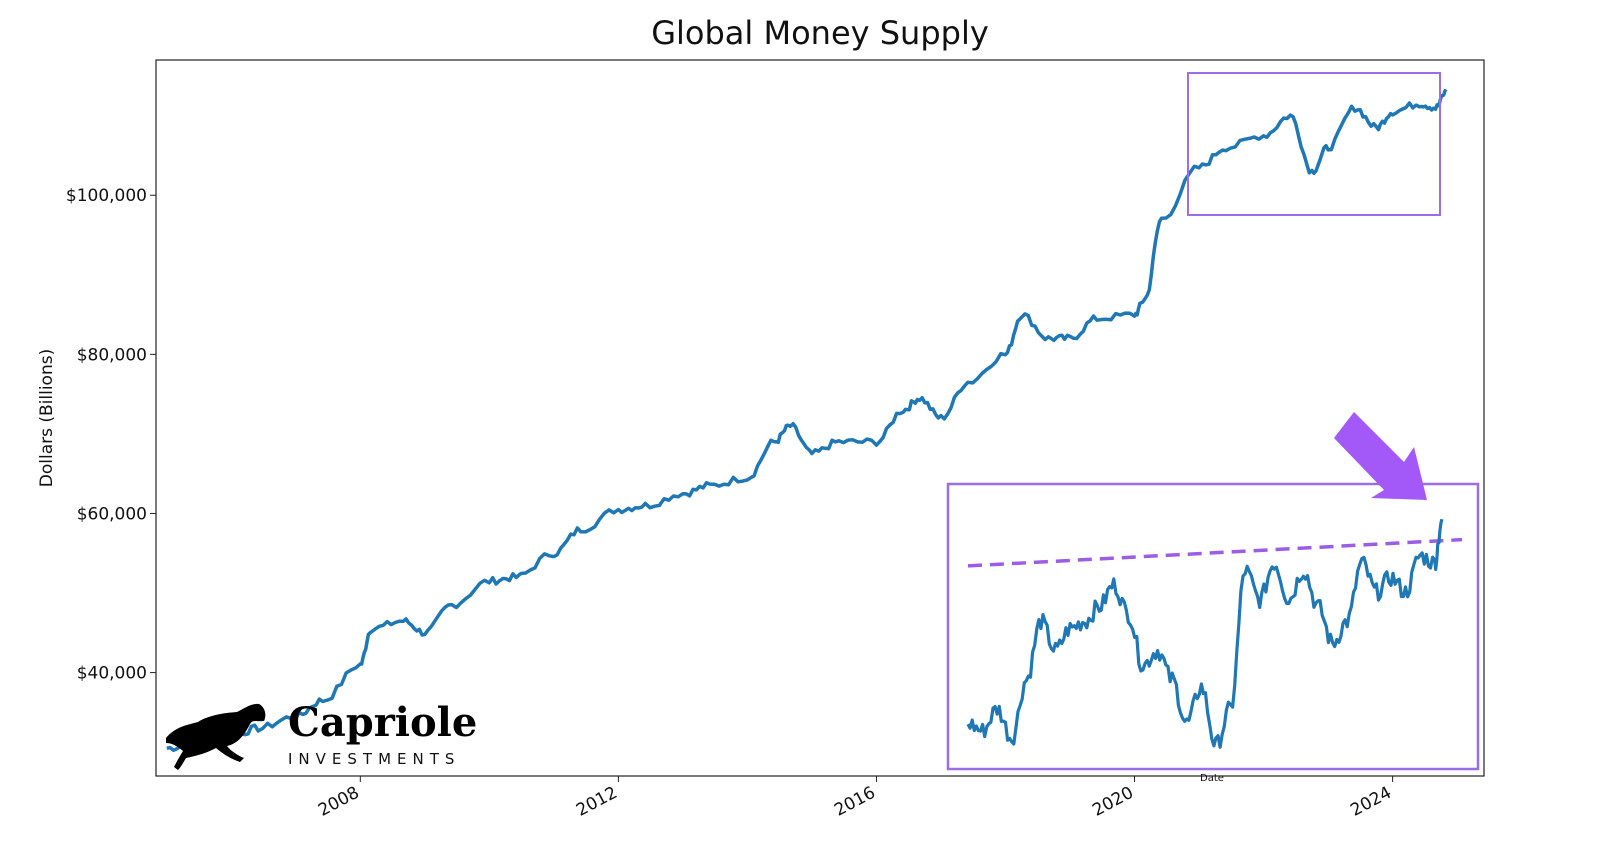  I want to click on capriole-logo: Capriole INVESTMENTS, so click(321, 734).